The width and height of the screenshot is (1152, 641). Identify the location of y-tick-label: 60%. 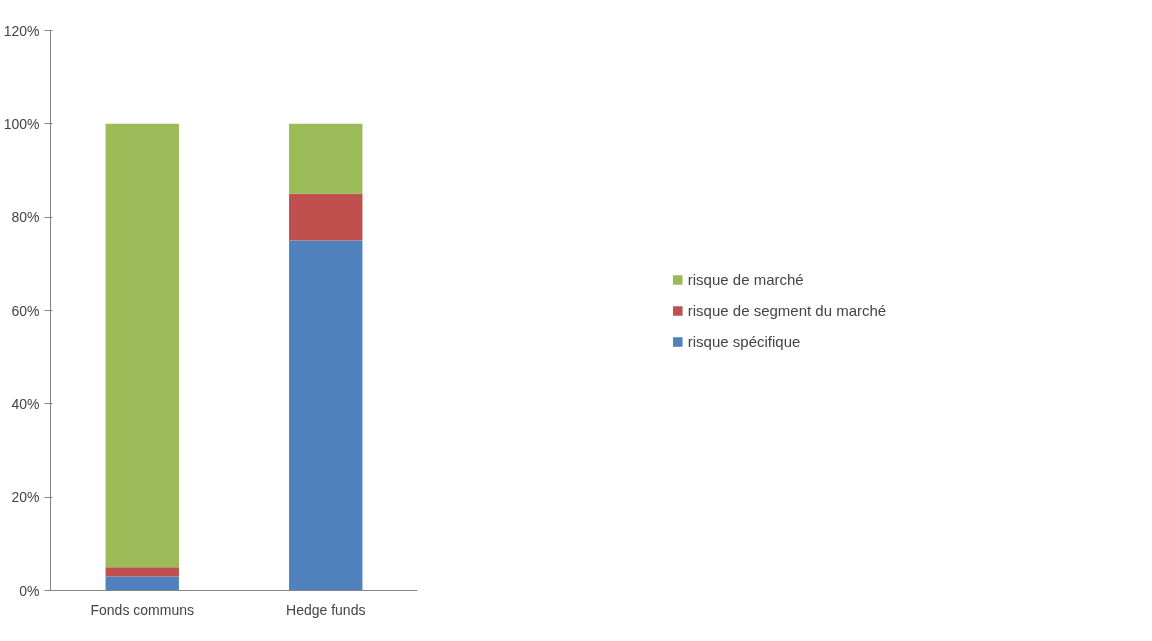
(25, 310).